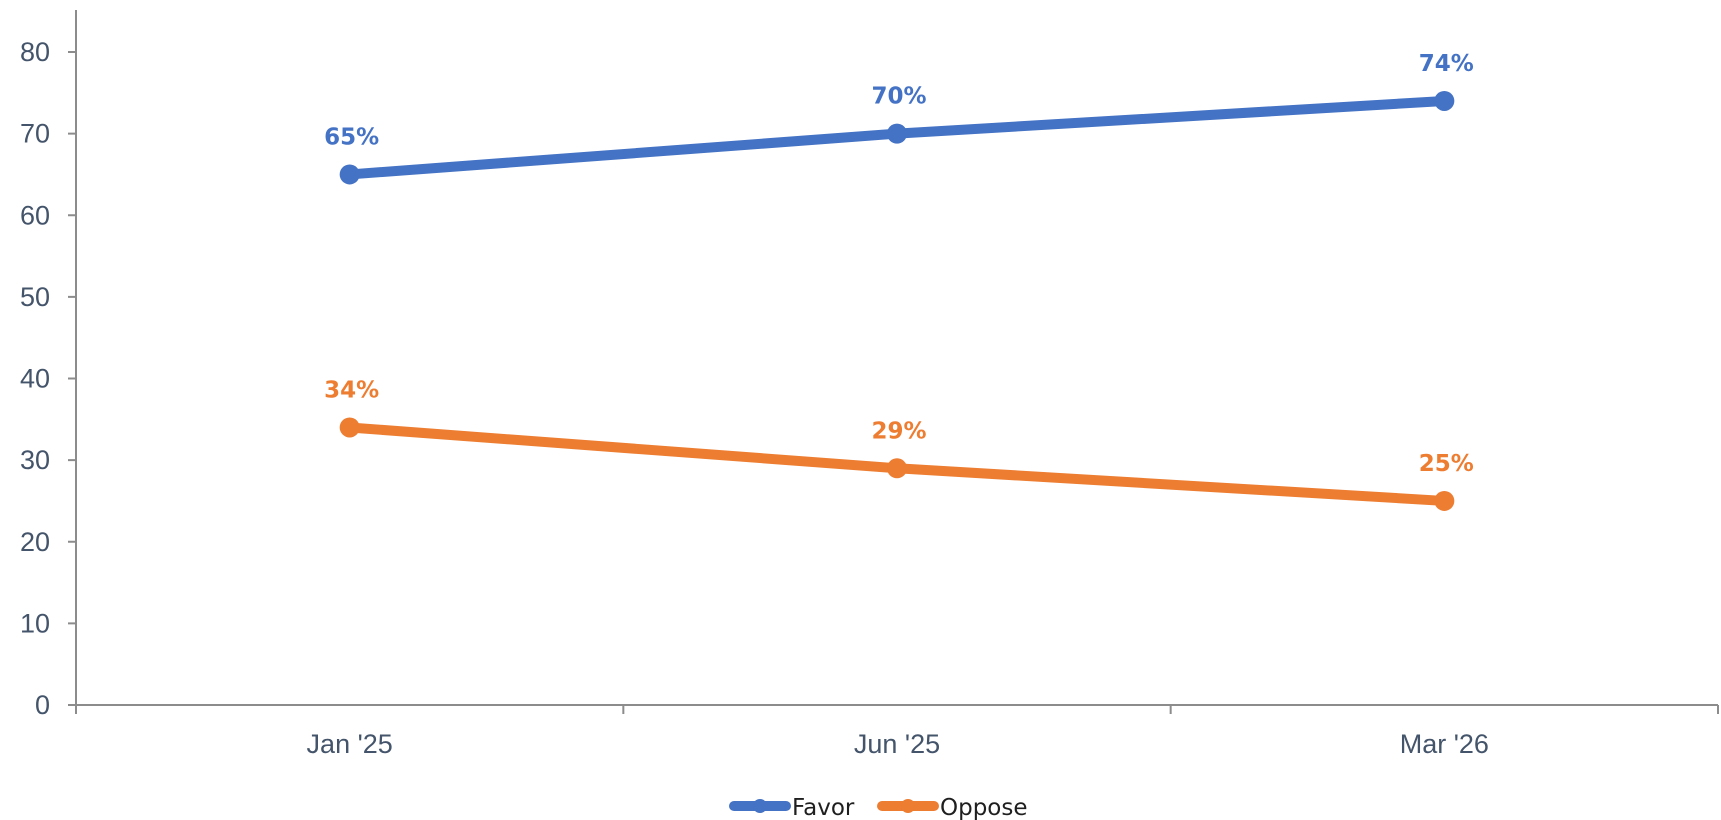  What do you see at coordinates (42, 705) in the screenshot?
I see `y-tick-label: 0` at bounding box center [42, 705].